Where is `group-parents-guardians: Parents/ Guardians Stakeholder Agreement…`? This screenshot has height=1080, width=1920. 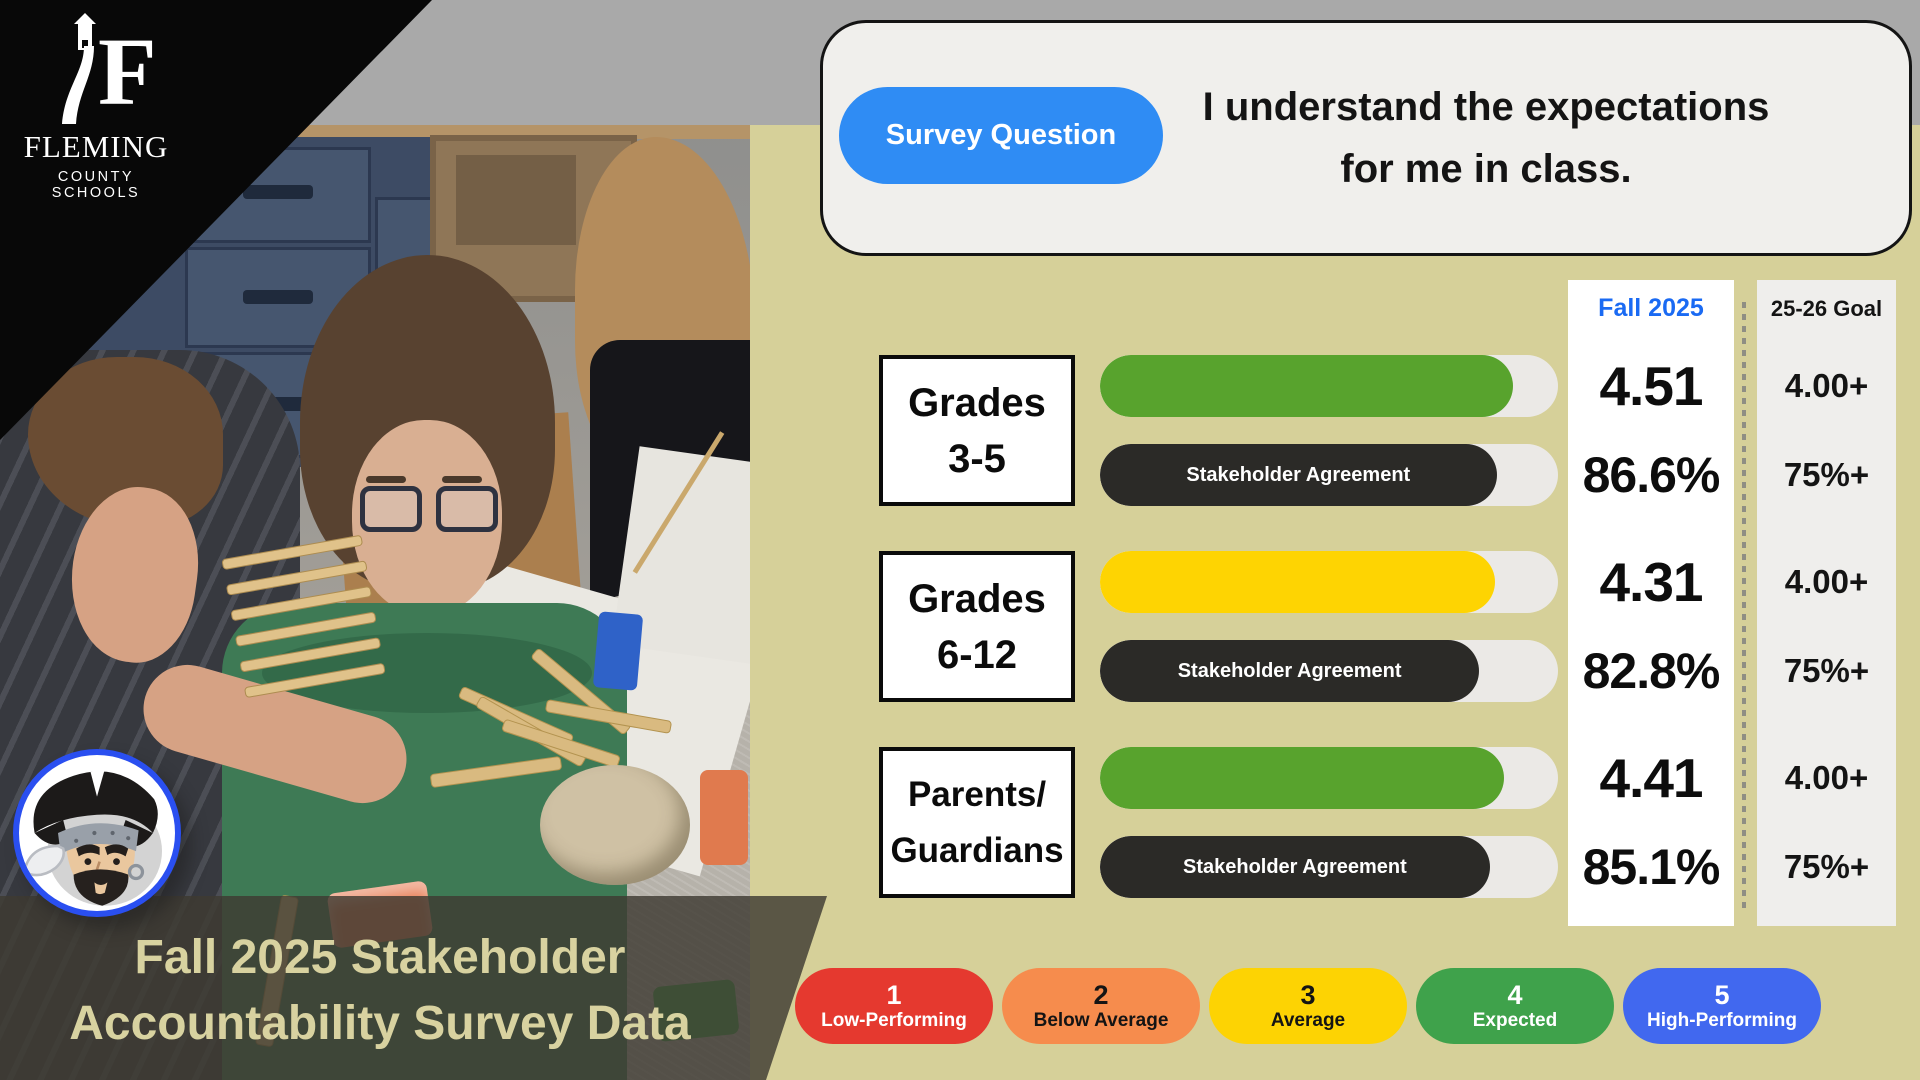
group-parents-guardians: Parents/ Guardians Stakeholder Agreement… is located at coordinates (960, 823).